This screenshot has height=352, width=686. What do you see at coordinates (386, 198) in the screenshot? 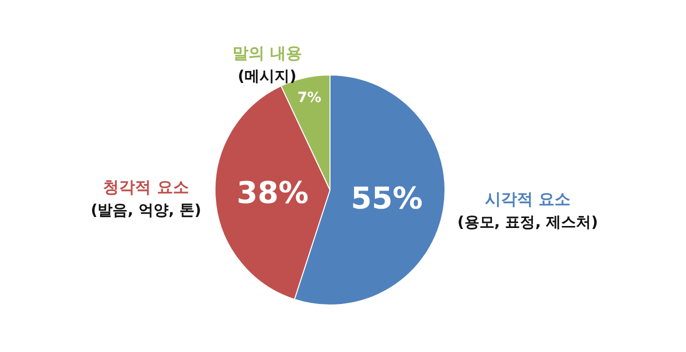
I see `data-label: 55%` at bounding box center [386, 198].